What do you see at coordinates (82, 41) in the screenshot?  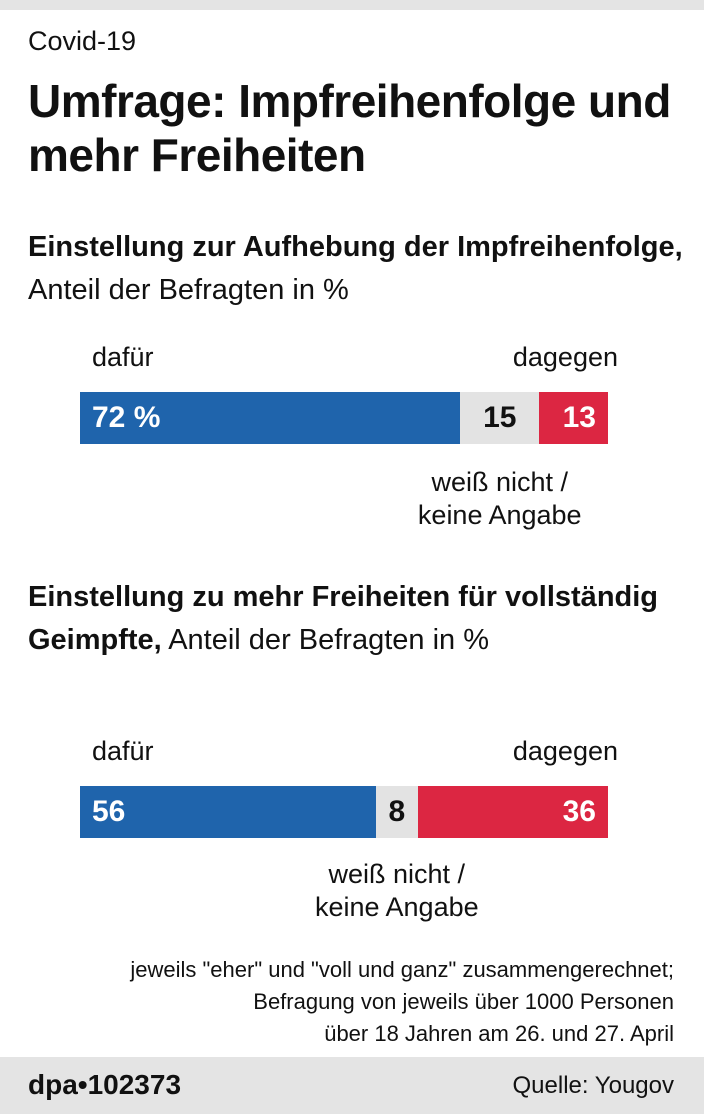 I see `kicker: Covid-19` at bounding box center [82, 41].